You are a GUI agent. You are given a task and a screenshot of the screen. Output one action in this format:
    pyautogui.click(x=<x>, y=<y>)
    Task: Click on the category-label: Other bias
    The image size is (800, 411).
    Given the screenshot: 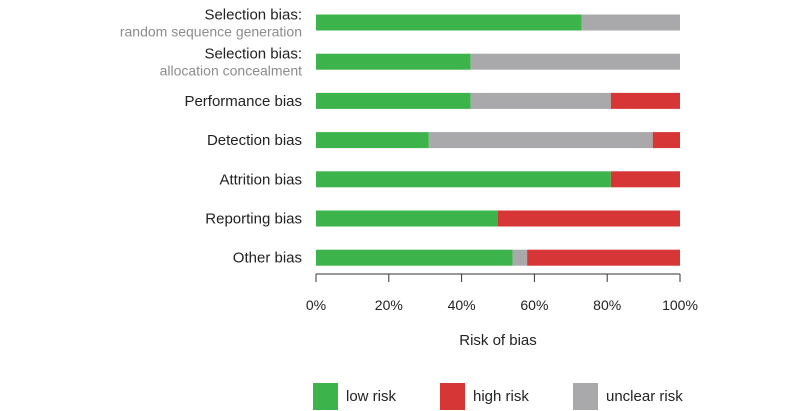 What is the action you would take?
    pyautogui.click(x=267, y=258)
    